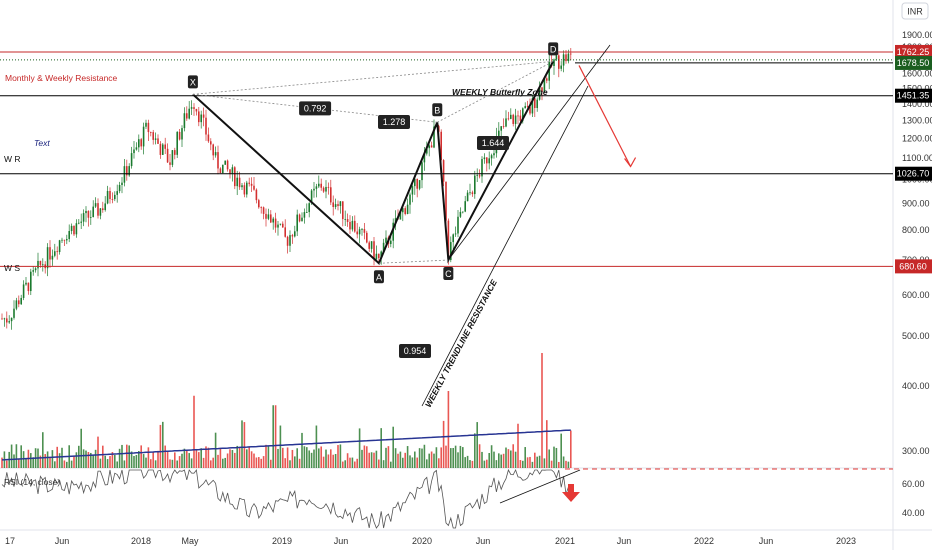 The width and height of the screenshot is (932, 550). Describe the element at coordinates (624, 541) in the screenshot. I see `time-tick-label: Jun` at that location.